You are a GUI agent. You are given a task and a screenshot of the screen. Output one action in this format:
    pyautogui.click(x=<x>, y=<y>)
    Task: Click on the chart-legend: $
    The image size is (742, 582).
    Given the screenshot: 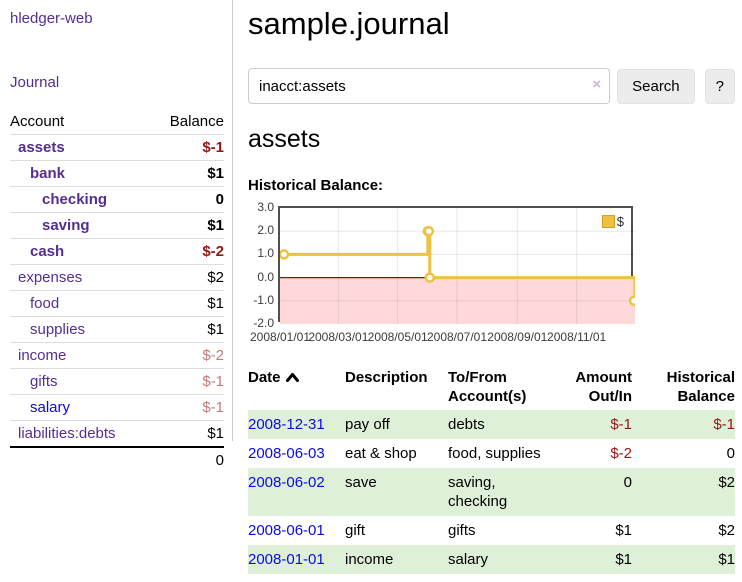 What is the action you would take?
    pyautogui.click(x=612, y=221)
    